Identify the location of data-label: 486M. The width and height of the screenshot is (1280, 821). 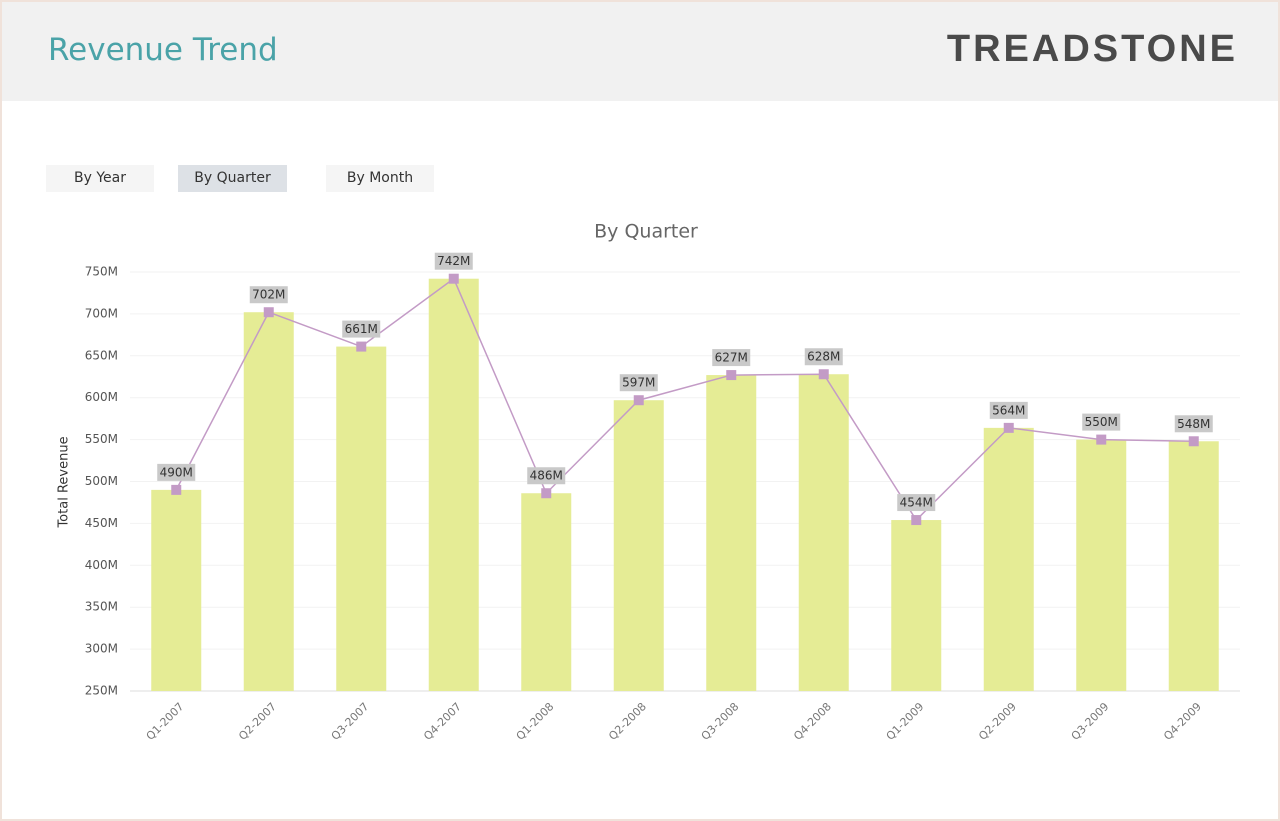
(546, 476).